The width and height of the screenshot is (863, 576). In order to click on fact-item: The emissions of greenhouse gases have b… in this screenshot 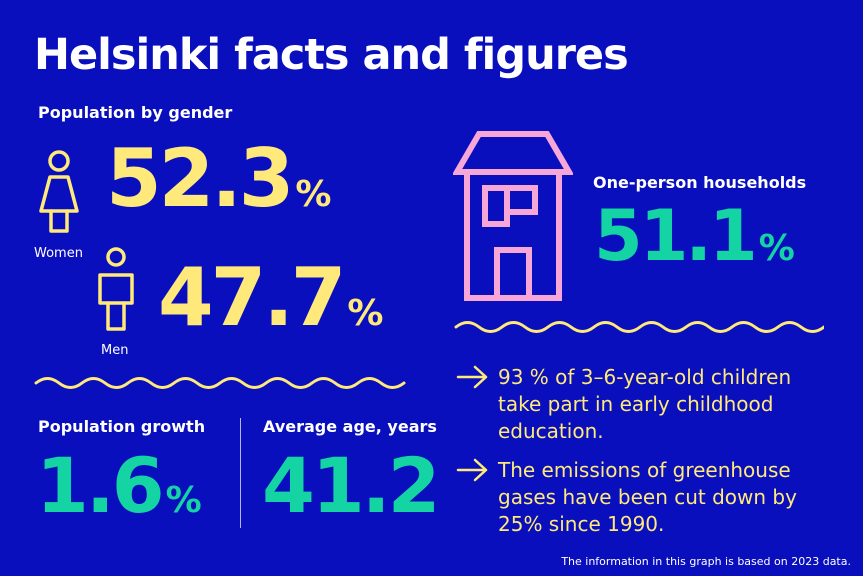, I will do `click(642, 497)`.